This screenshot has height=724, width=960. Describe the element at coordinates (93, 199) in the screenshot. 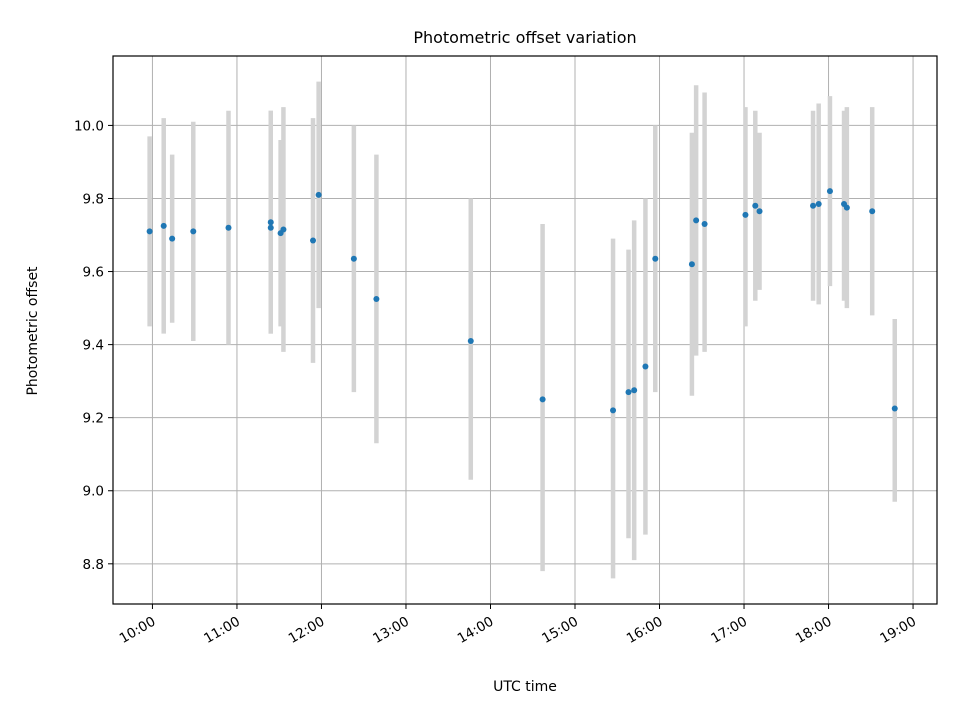

I see `y-tick-label: 9.8` at that location.